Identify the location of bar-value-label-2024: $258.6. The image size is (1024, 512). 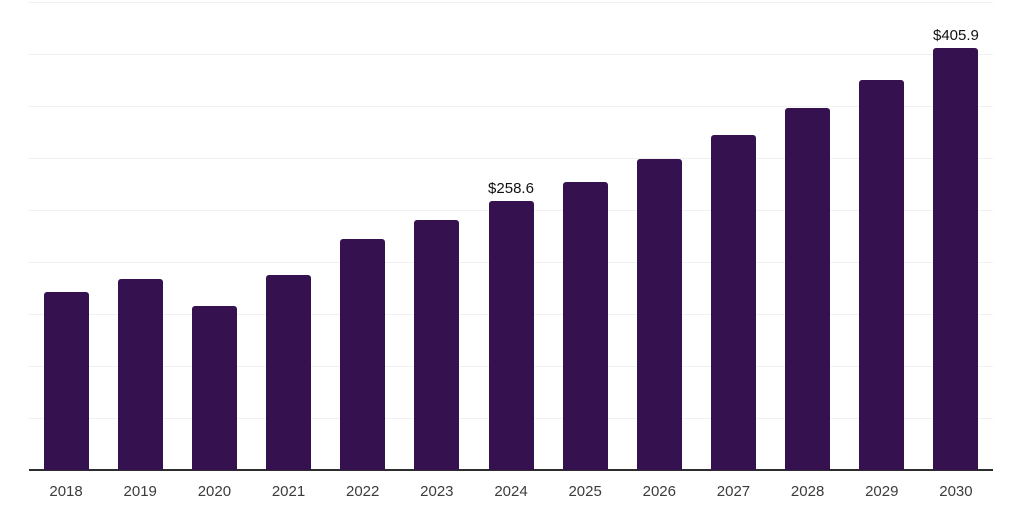
(511, 189).